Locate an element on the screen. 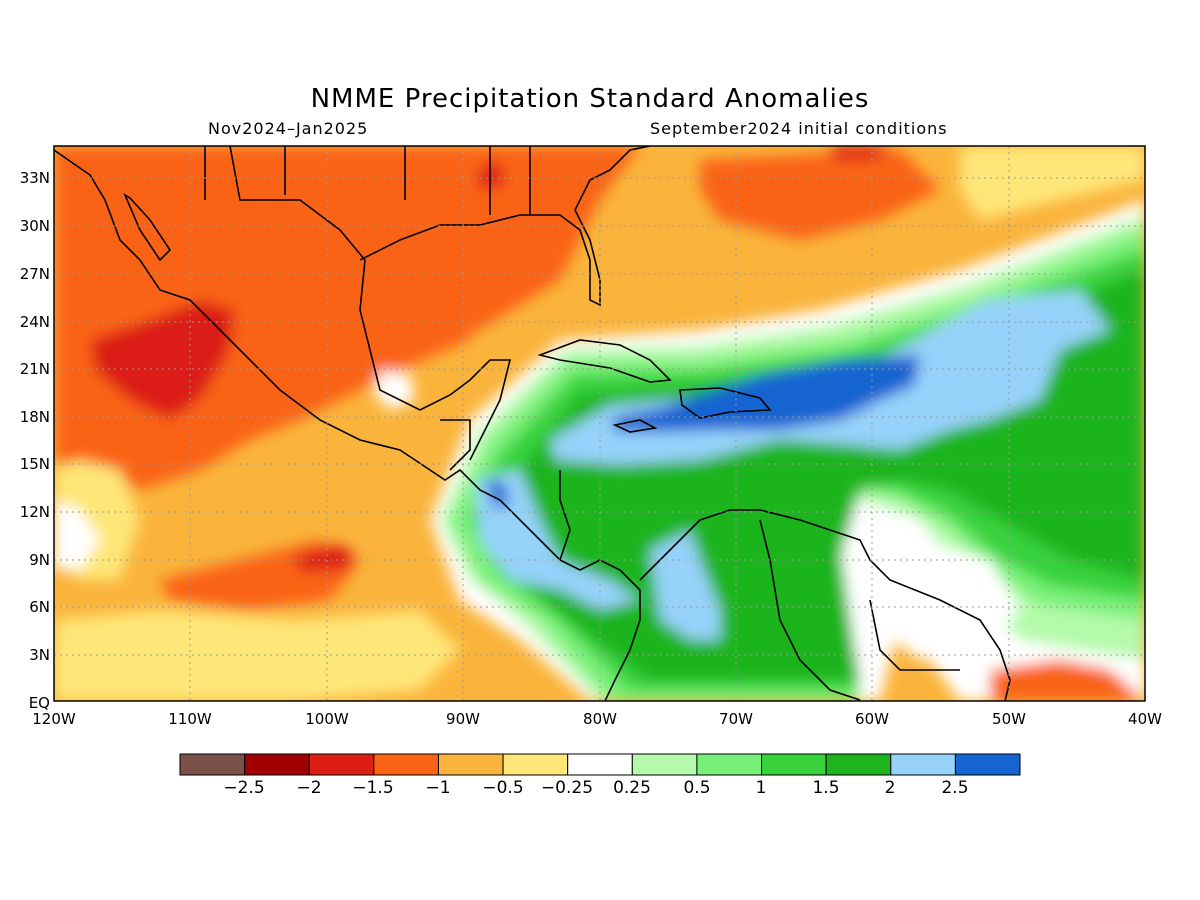 The width and height of the screenshot is (1200, 900). lat-tick-label: 24N is located at coordinates (35, 322).